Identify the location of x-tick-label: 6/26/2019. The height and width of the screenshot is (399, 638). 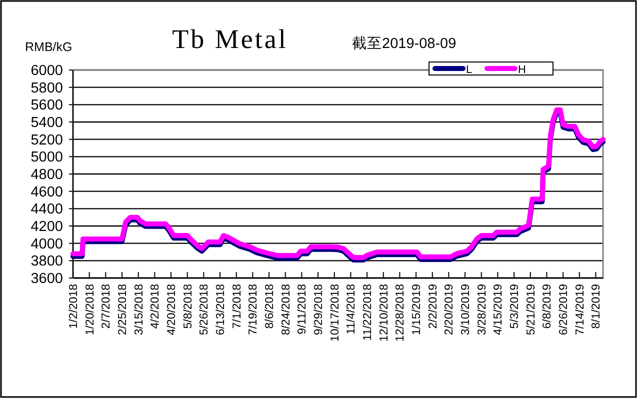
(564, 310).